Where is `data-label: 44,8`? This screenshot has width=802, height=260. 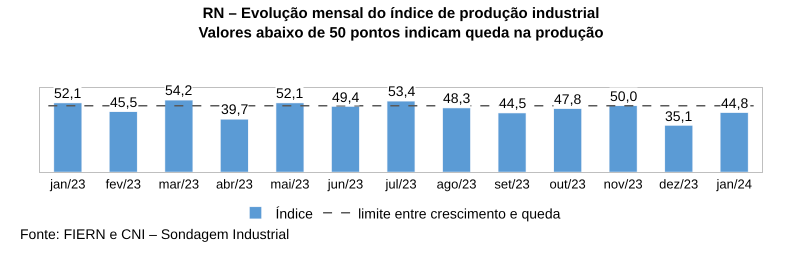
data-label: 44,8 is located at coordinates (734, 103).